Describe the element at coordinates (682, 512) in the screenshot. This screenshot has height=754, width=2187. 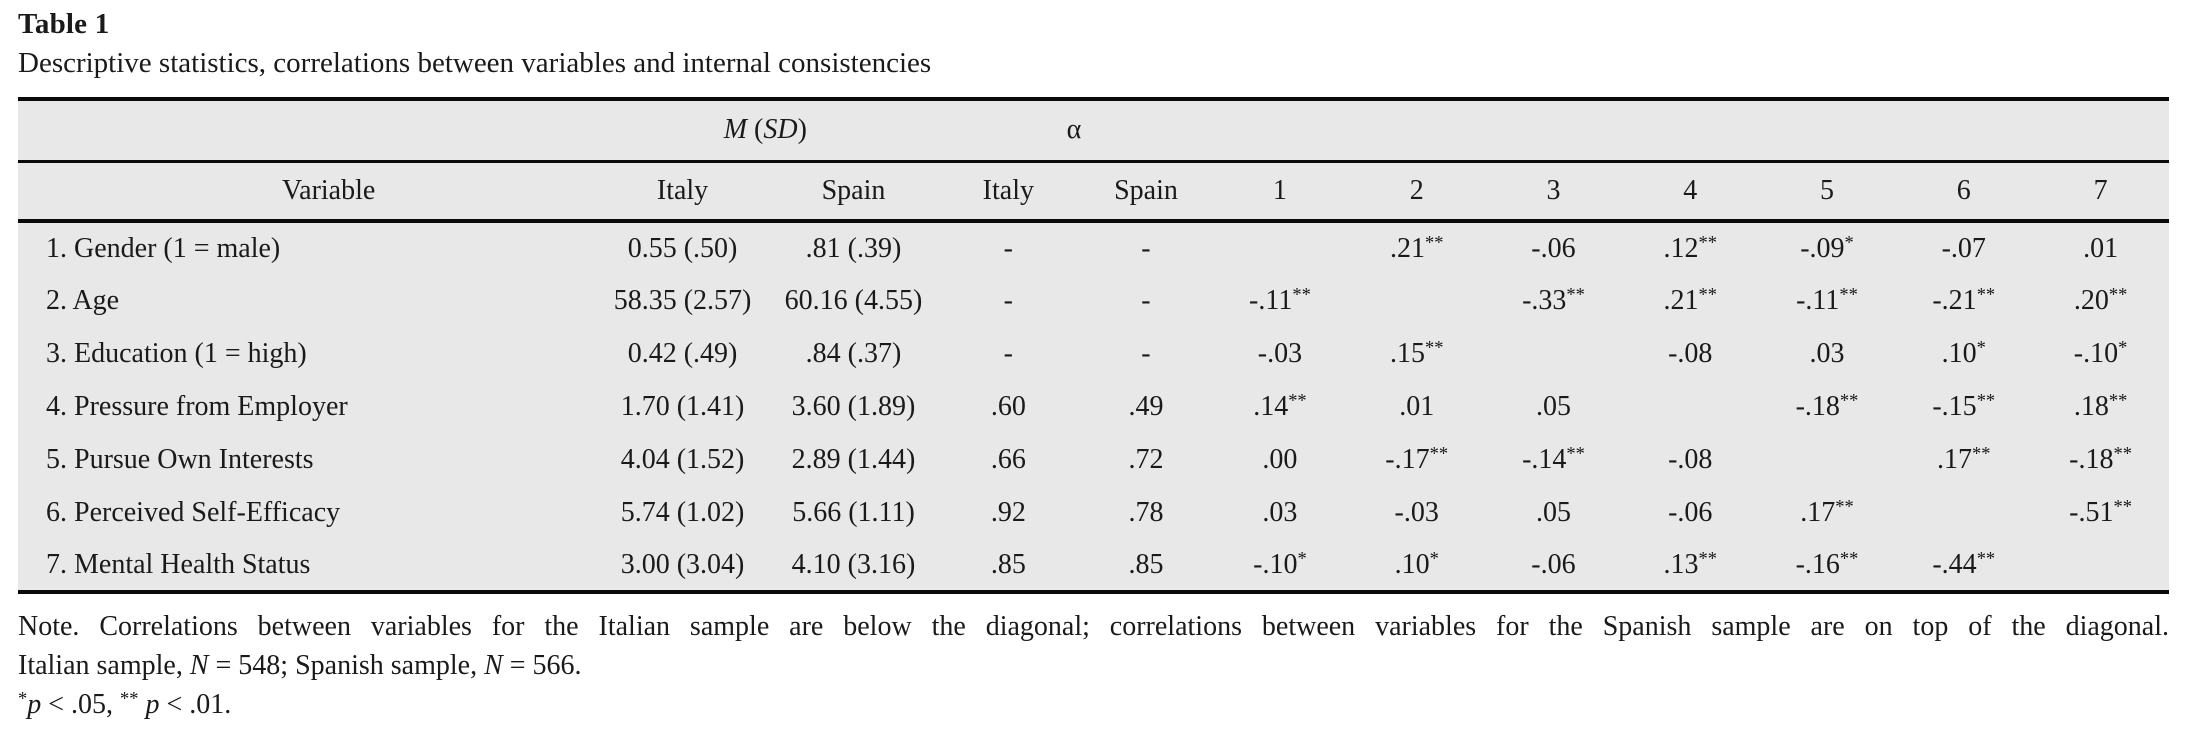
I see `msd-italy-cell: 5.74 (1.02)` at that location.